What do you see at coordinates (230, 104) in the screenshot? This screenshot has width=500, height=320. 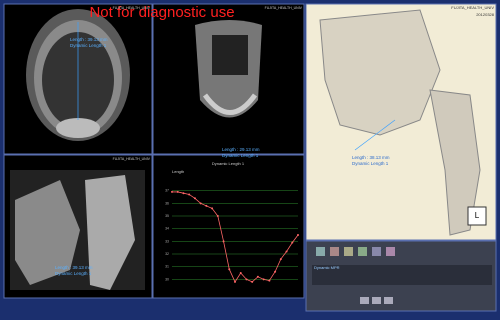 I see `coronal-jaw` at bounding box center [230, 104].